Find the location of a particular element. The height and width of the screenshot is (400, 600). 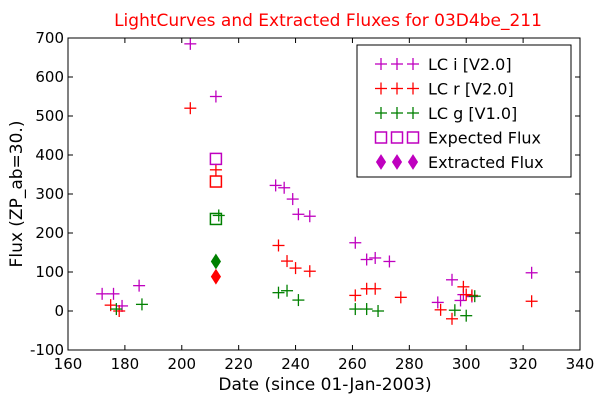

x-tick-label: 300 is located at coordinates (466, 364).